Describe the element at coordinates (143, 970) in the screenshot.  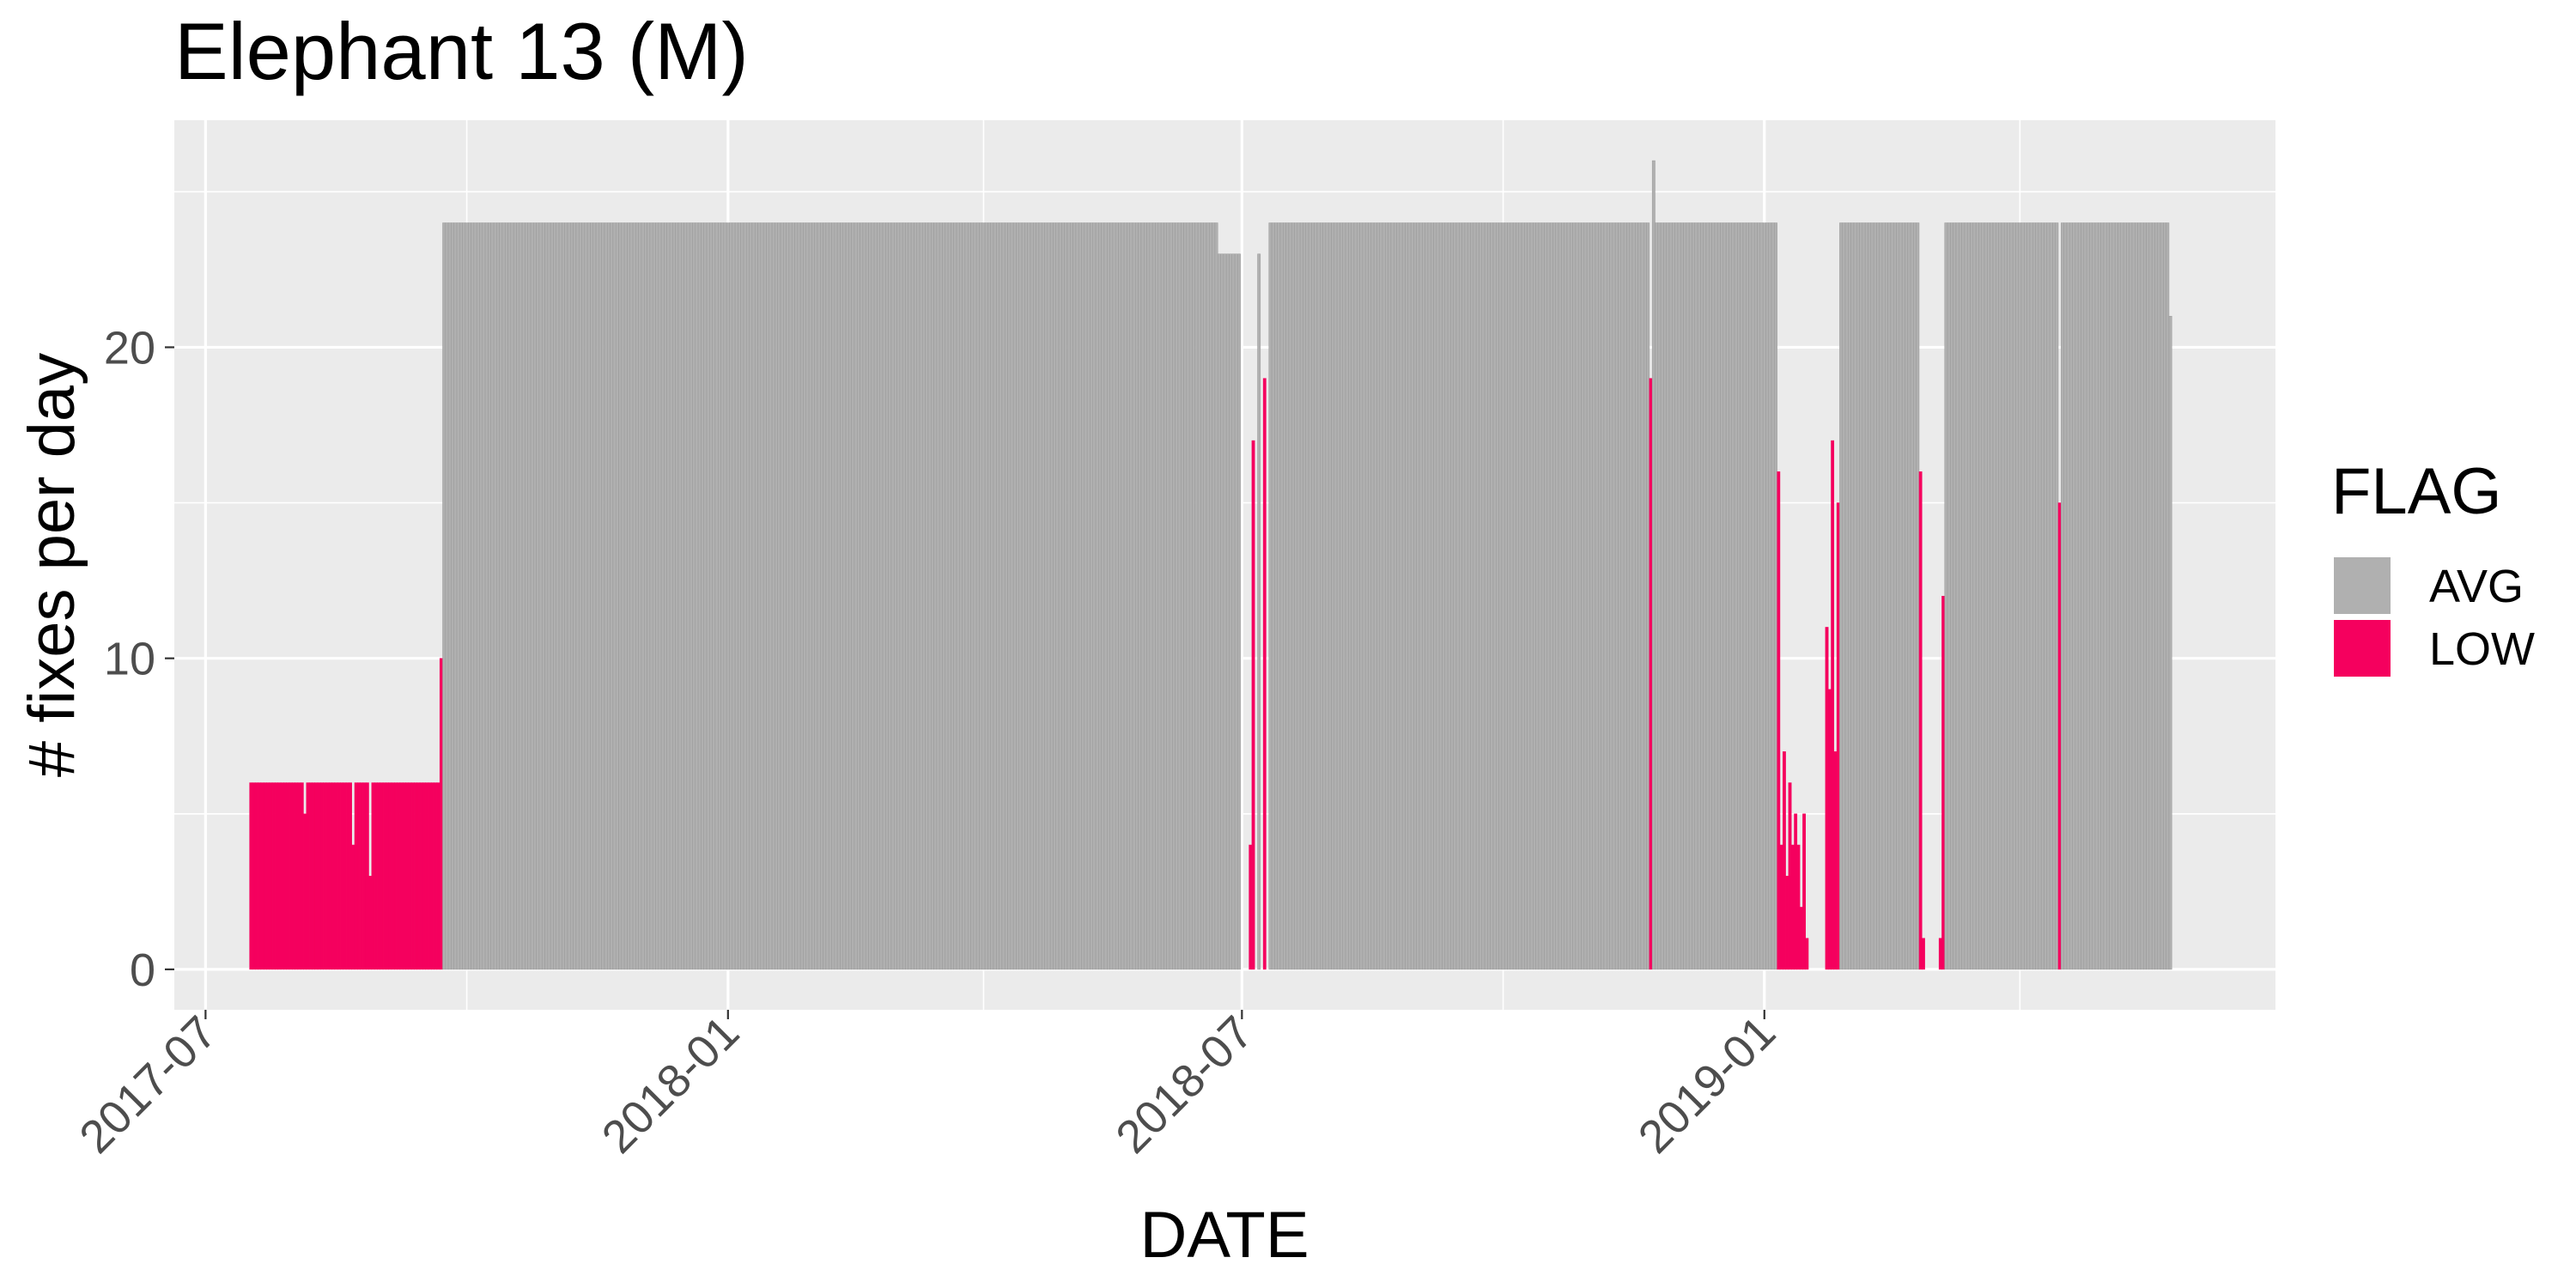
I see `y-tick-label: 0` at that location.